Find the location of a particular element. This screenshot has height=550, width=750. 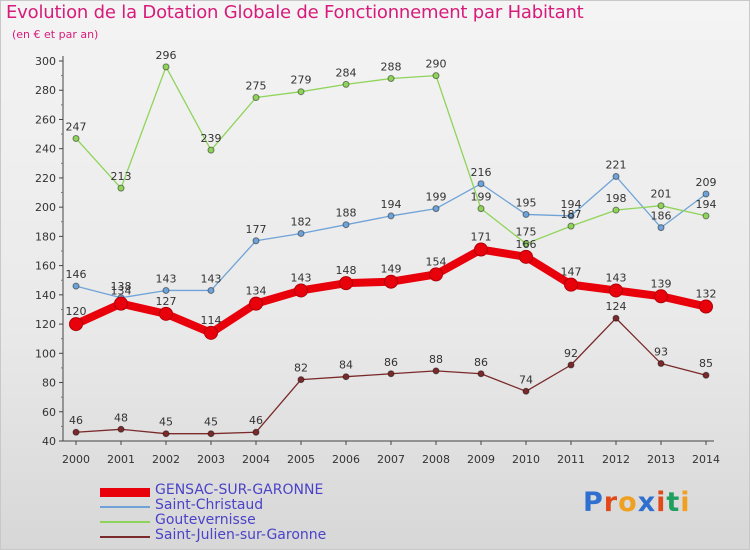

data-label-goutevernisse: 175 is located at coordinates (526, 232).